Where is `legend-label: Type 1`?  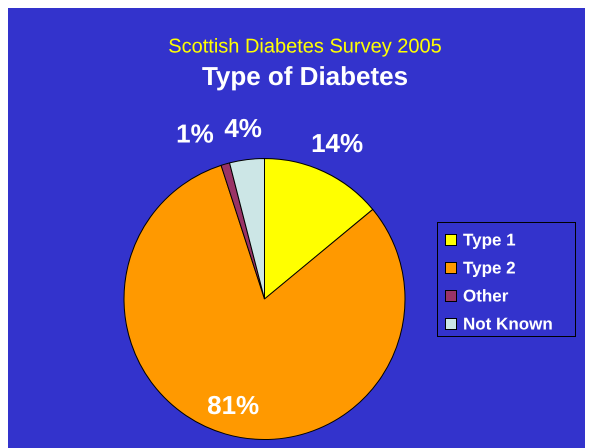
legend-label: Type 1 is located at coordinates (489, 240).